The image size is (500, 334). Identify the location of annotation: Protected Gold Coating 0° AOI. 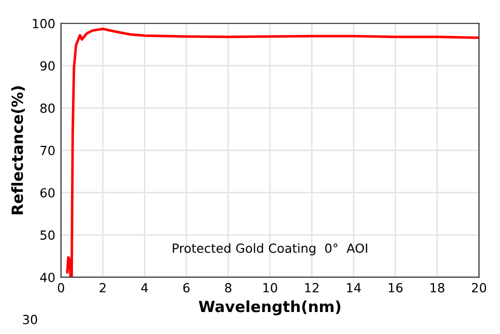
(270, 249).